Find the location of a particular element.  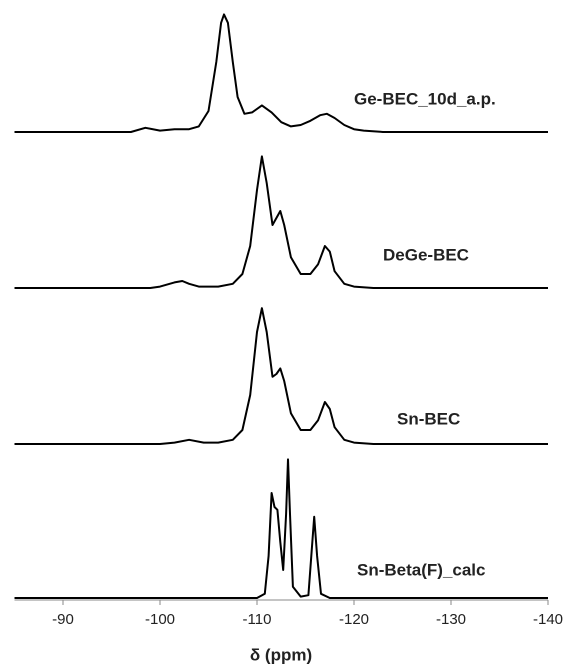

x-tick-label: -140 is located at coordinates (548, 619).